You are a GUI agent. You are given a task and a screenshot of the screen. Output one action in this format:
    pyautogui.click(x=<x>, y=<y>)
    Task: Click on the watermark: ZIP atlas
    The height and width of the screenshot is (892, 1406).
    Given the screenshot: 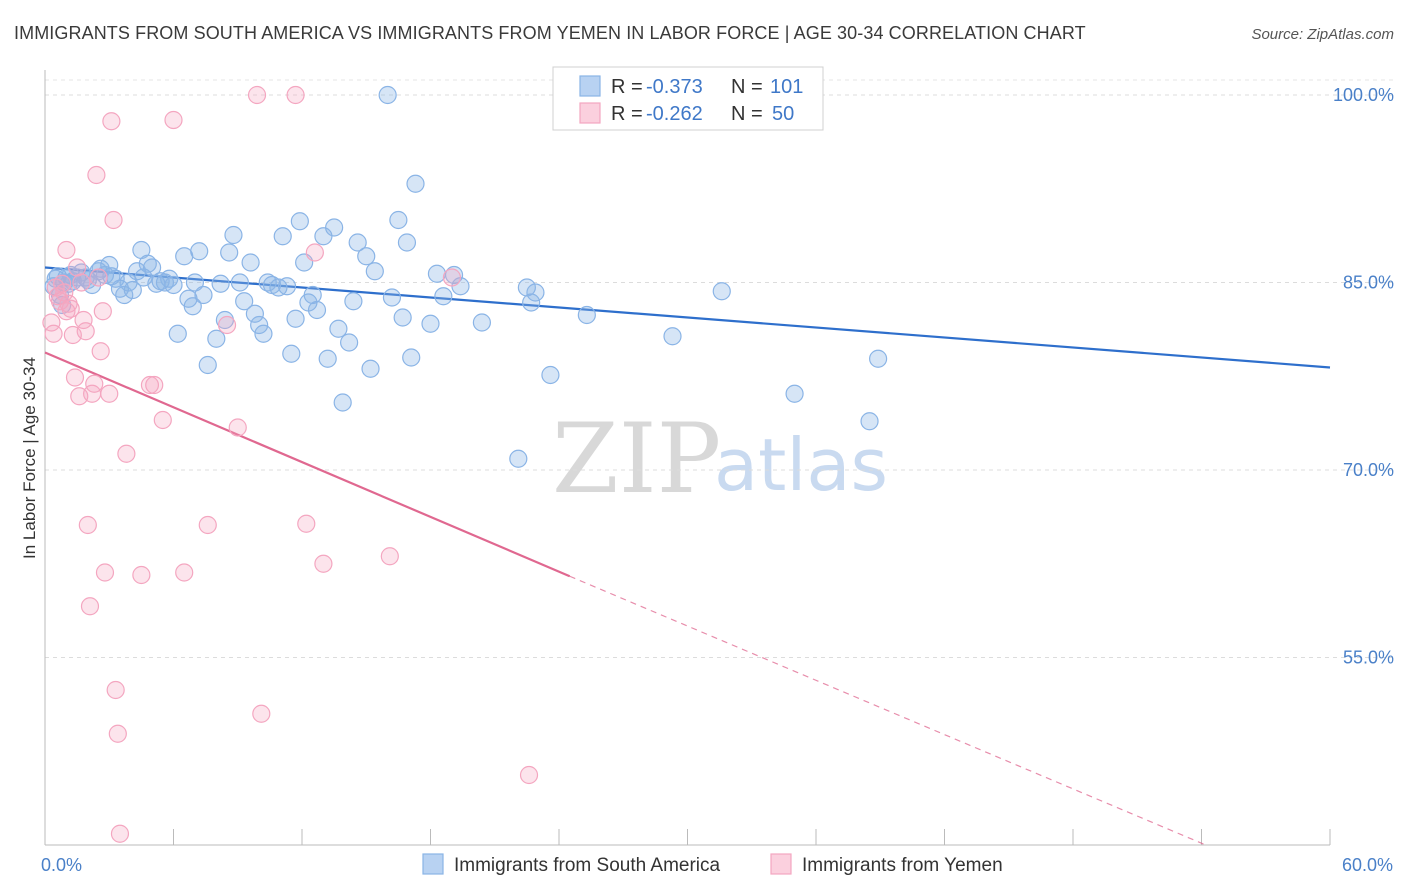 What is the action you would take?
    pyautogui.click(x=720, y=459)
    